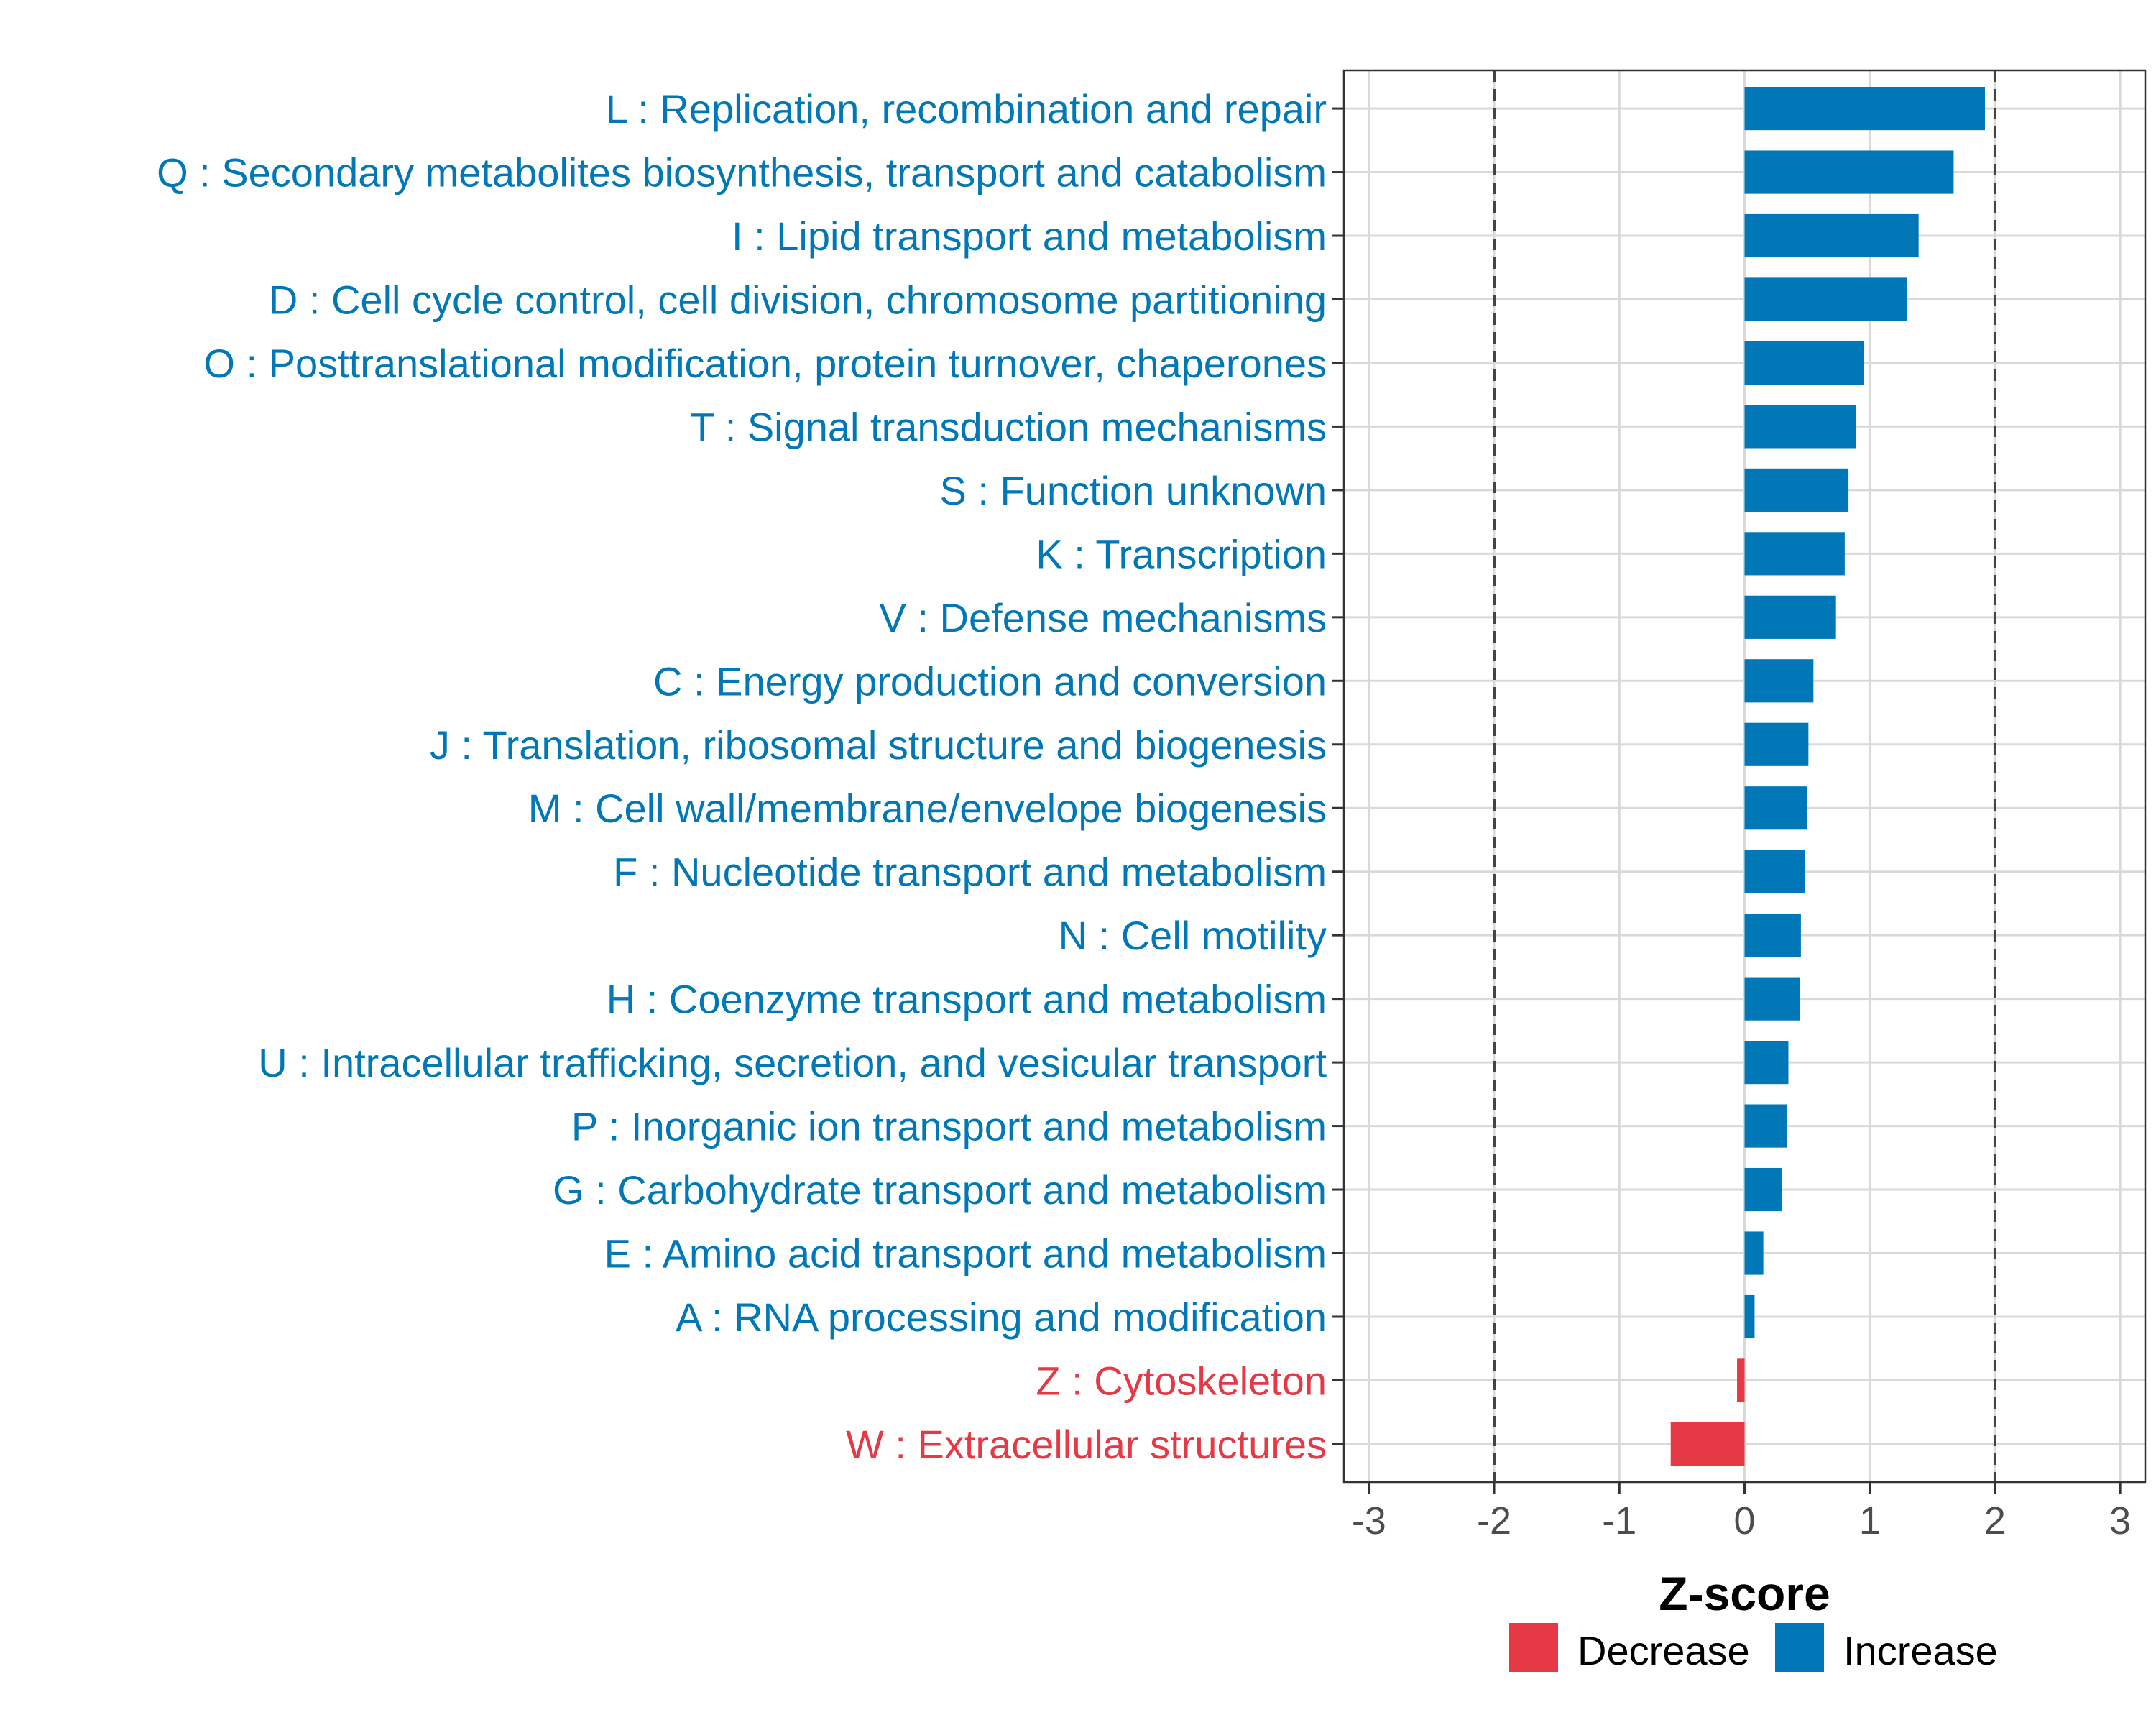 The height and width of the screenshot is (1725, 2156). I want to click on category-label: K : Transcription, so click(1181, 553).